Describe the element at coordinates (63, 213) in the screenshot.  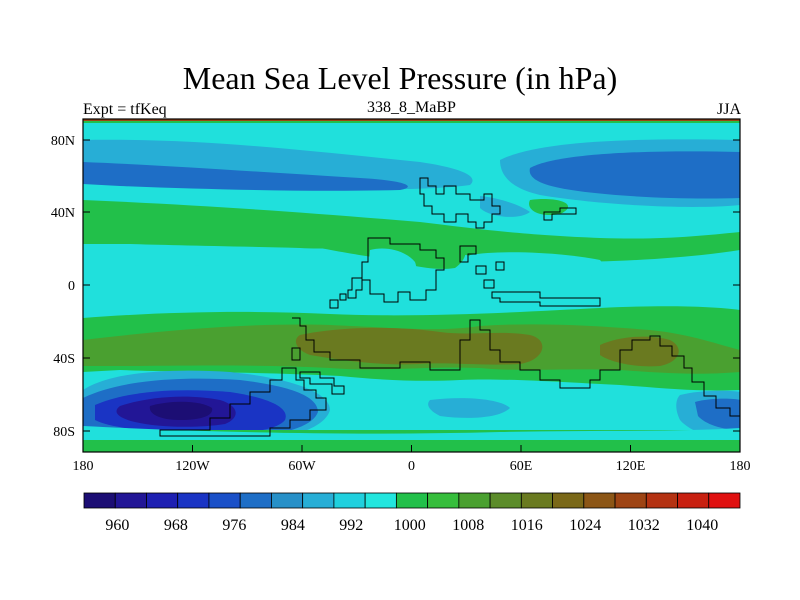
I see `lat-label-40n: 40N` at that location.